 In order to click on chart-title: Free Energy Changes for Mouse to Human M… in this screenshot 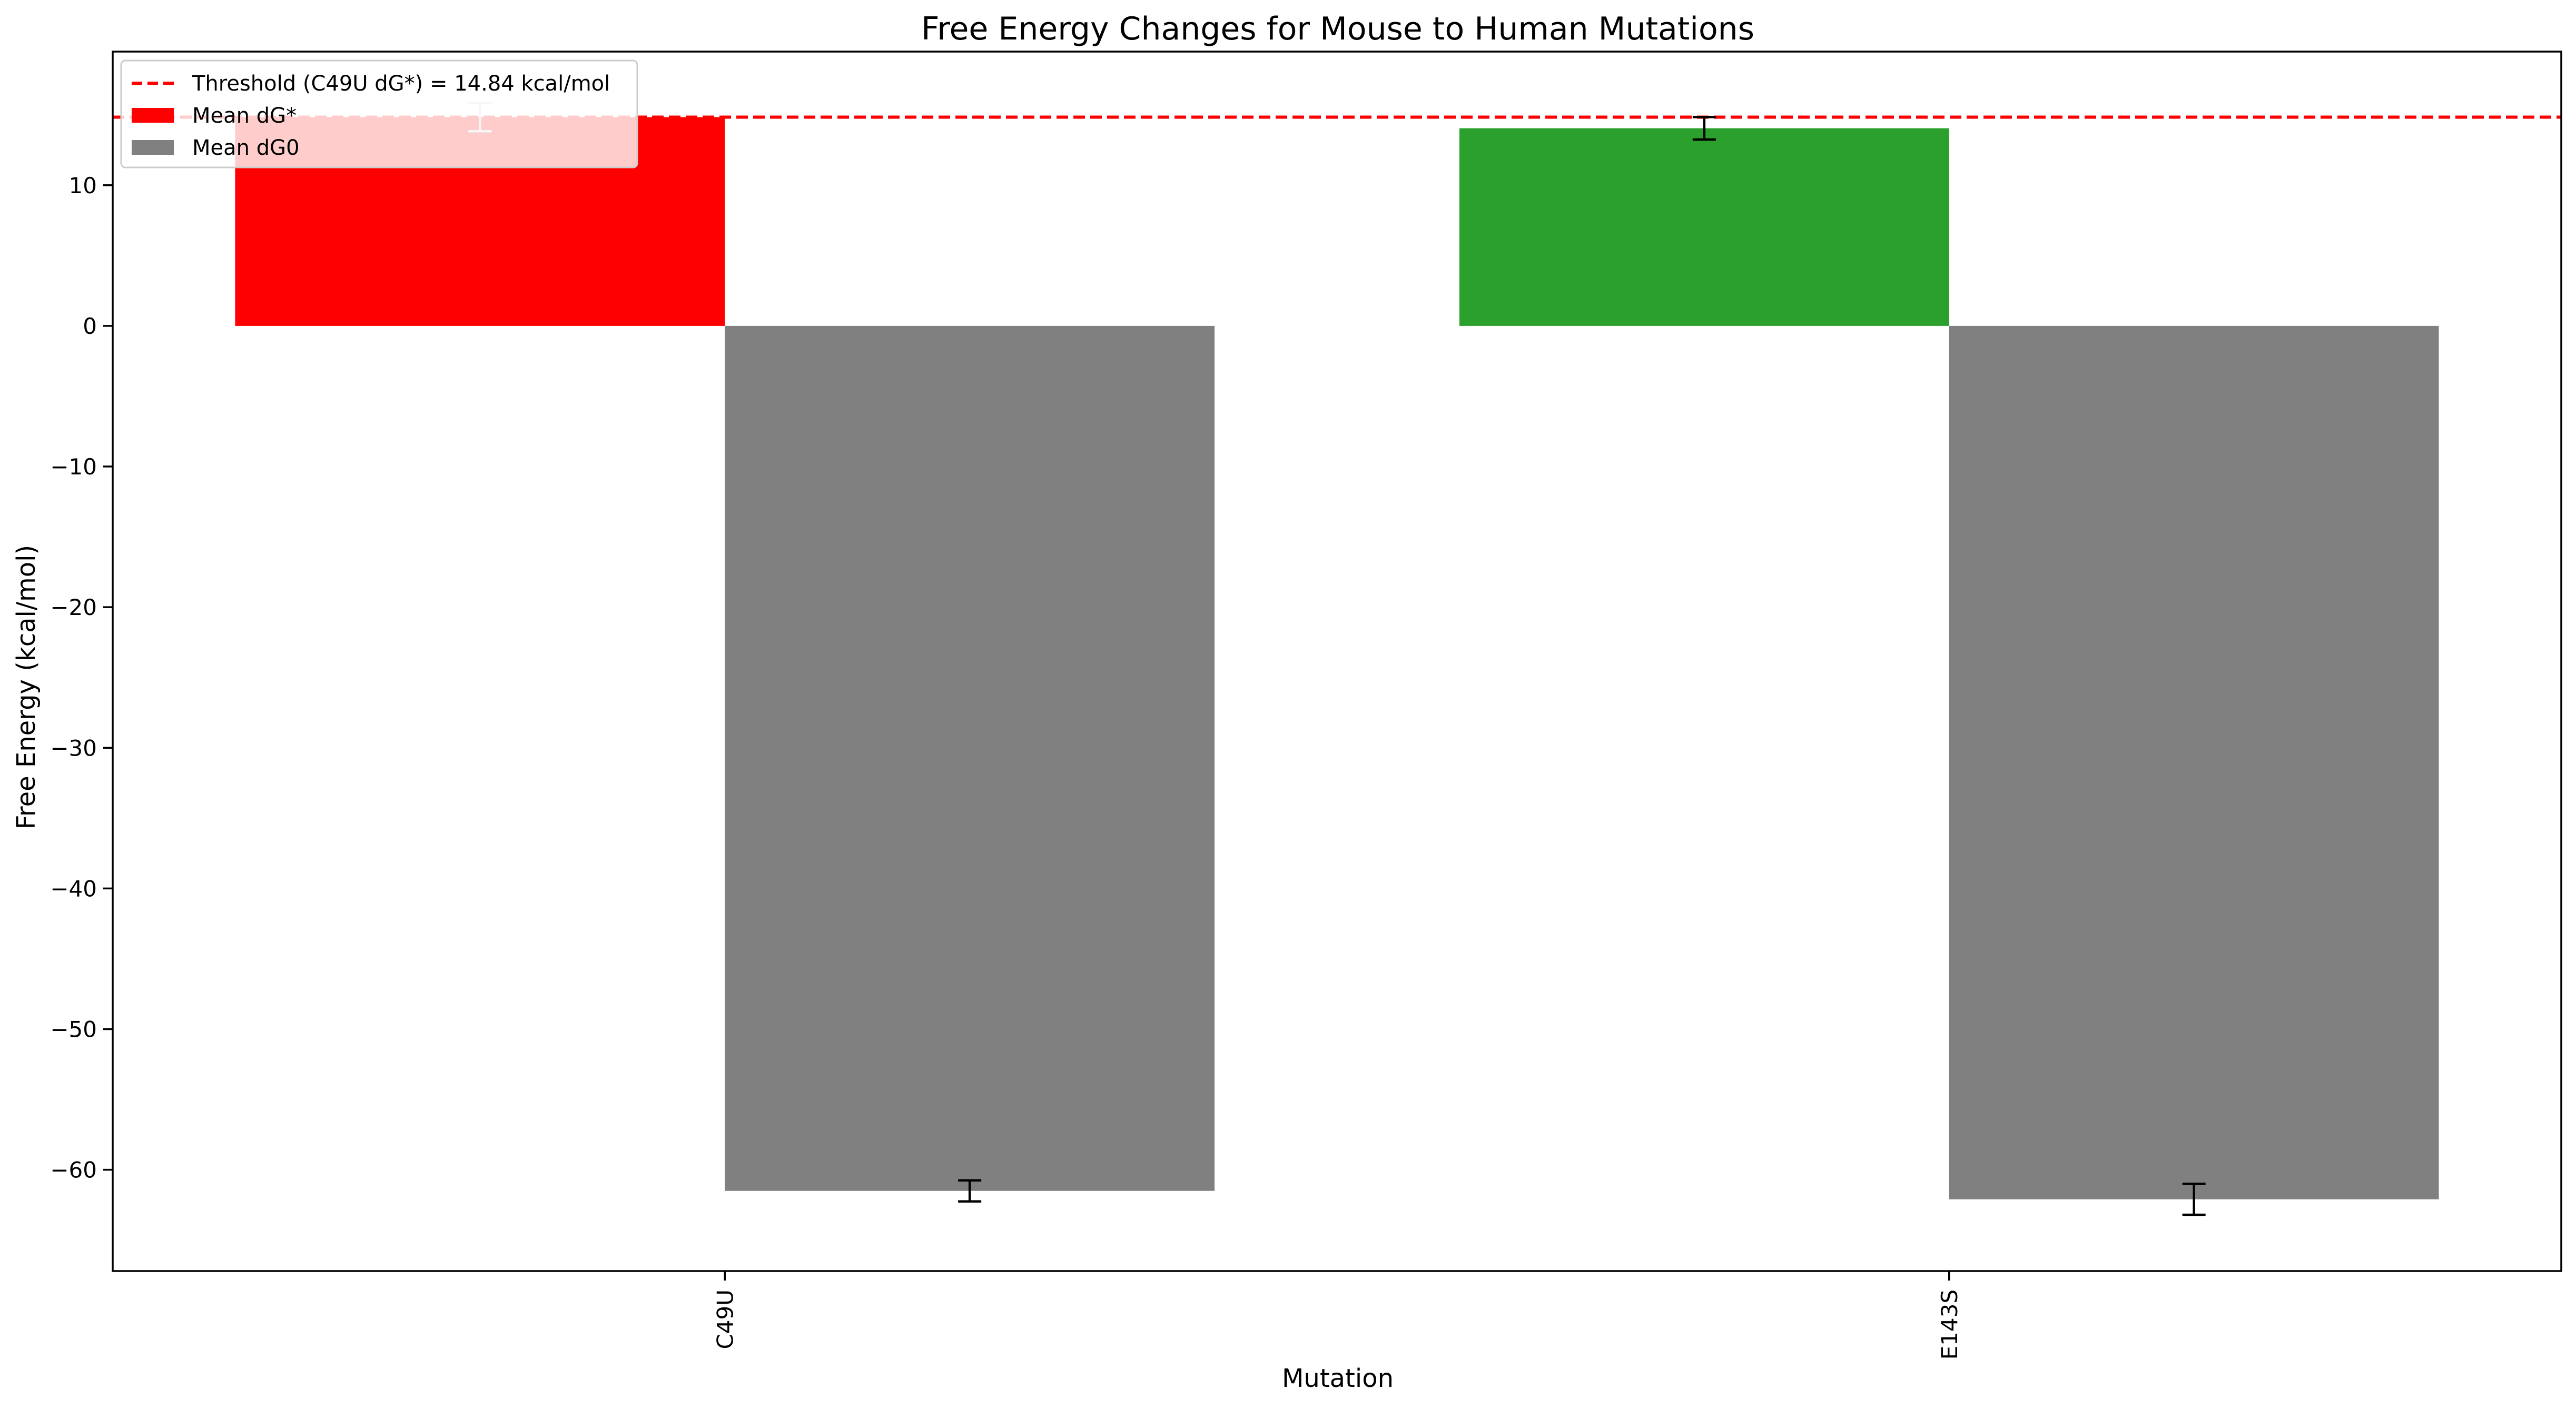, I will do `click(1337, 29)`.